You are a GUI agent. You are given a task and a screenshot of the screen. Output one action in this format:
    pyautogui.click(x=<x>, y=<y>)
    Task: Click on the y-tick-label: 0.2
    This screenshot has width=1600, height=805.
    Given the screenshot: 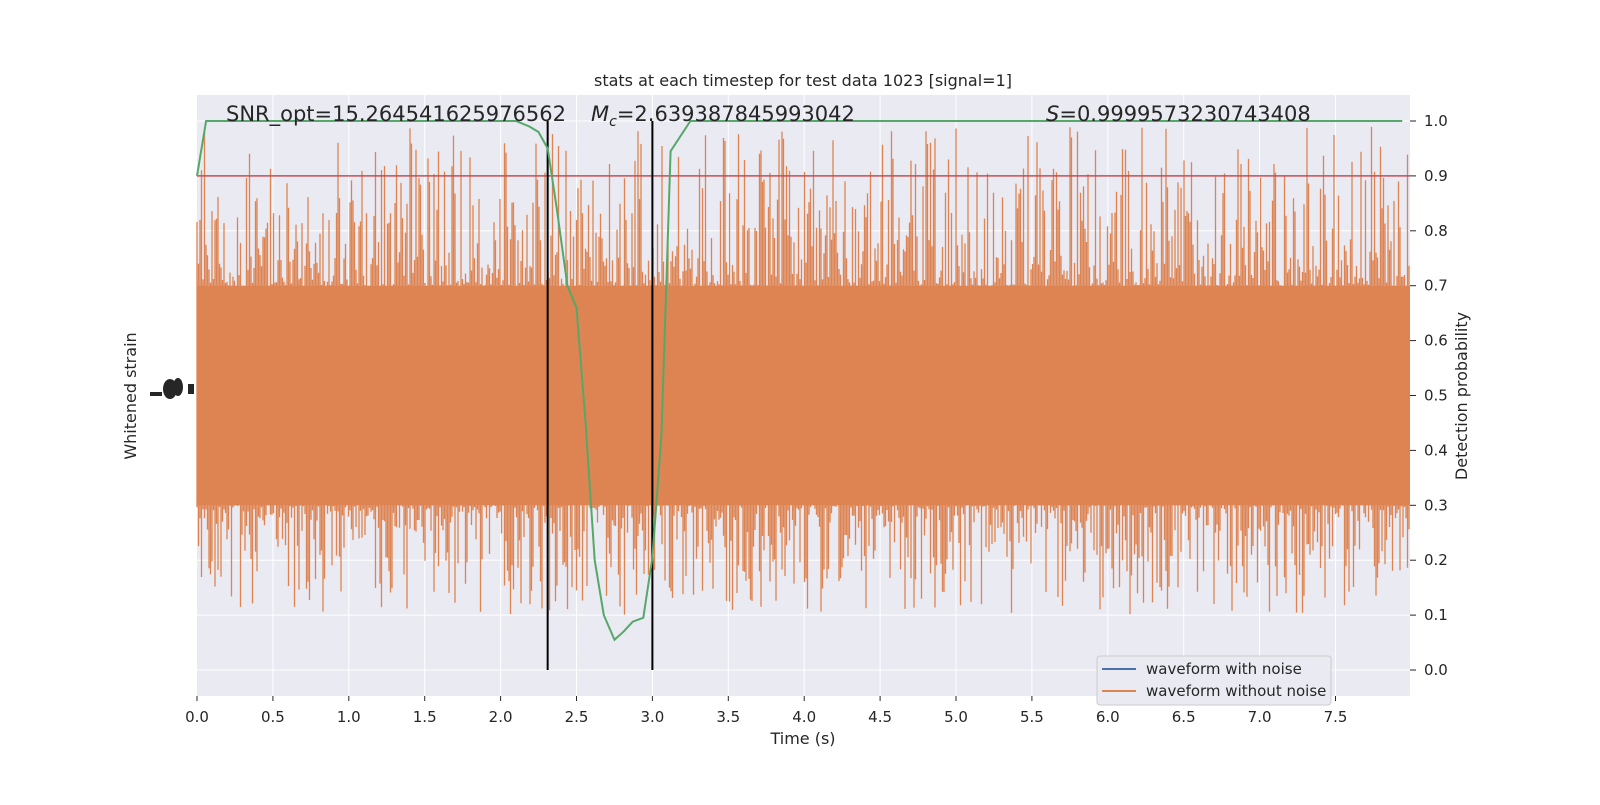 What is the action you would take?
    pyautogui.click(x=1436, y=560)
    